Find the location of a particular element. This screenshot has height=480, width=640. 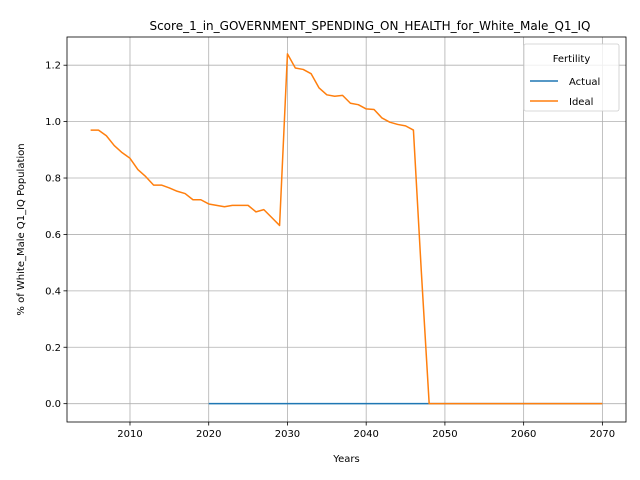

x-tick-label: 2010 is located at coordinates (129, 434).